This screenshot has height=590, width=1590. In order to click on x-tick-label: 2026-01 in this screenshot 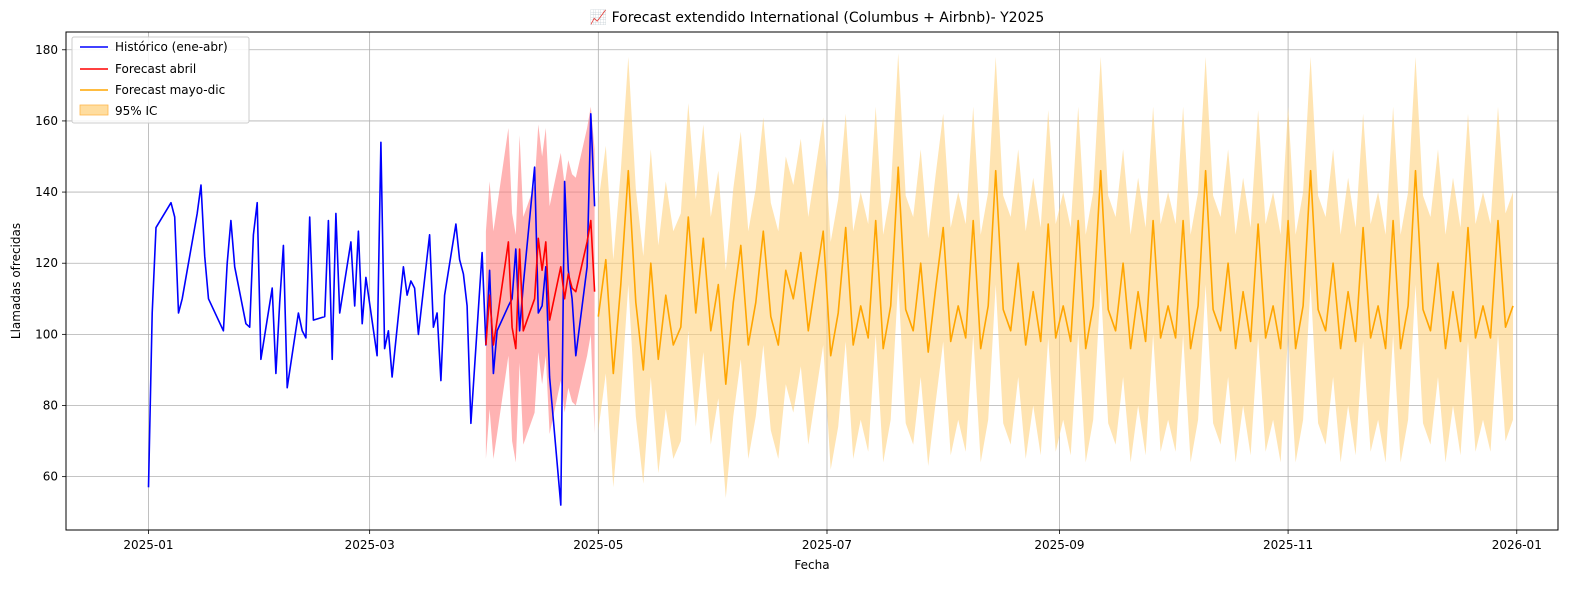, I will do `click(1517, 545)`.